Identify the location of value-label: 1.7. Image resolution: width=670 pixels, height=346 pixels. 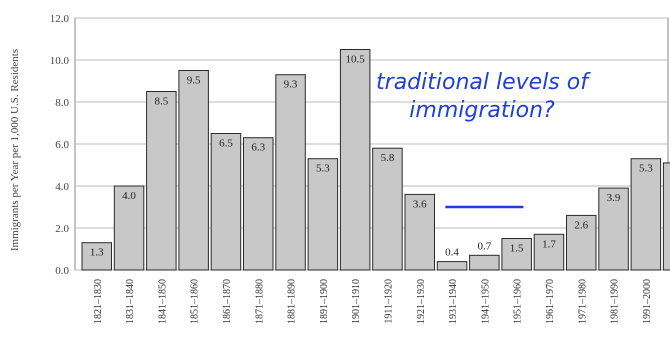
(549, 244).